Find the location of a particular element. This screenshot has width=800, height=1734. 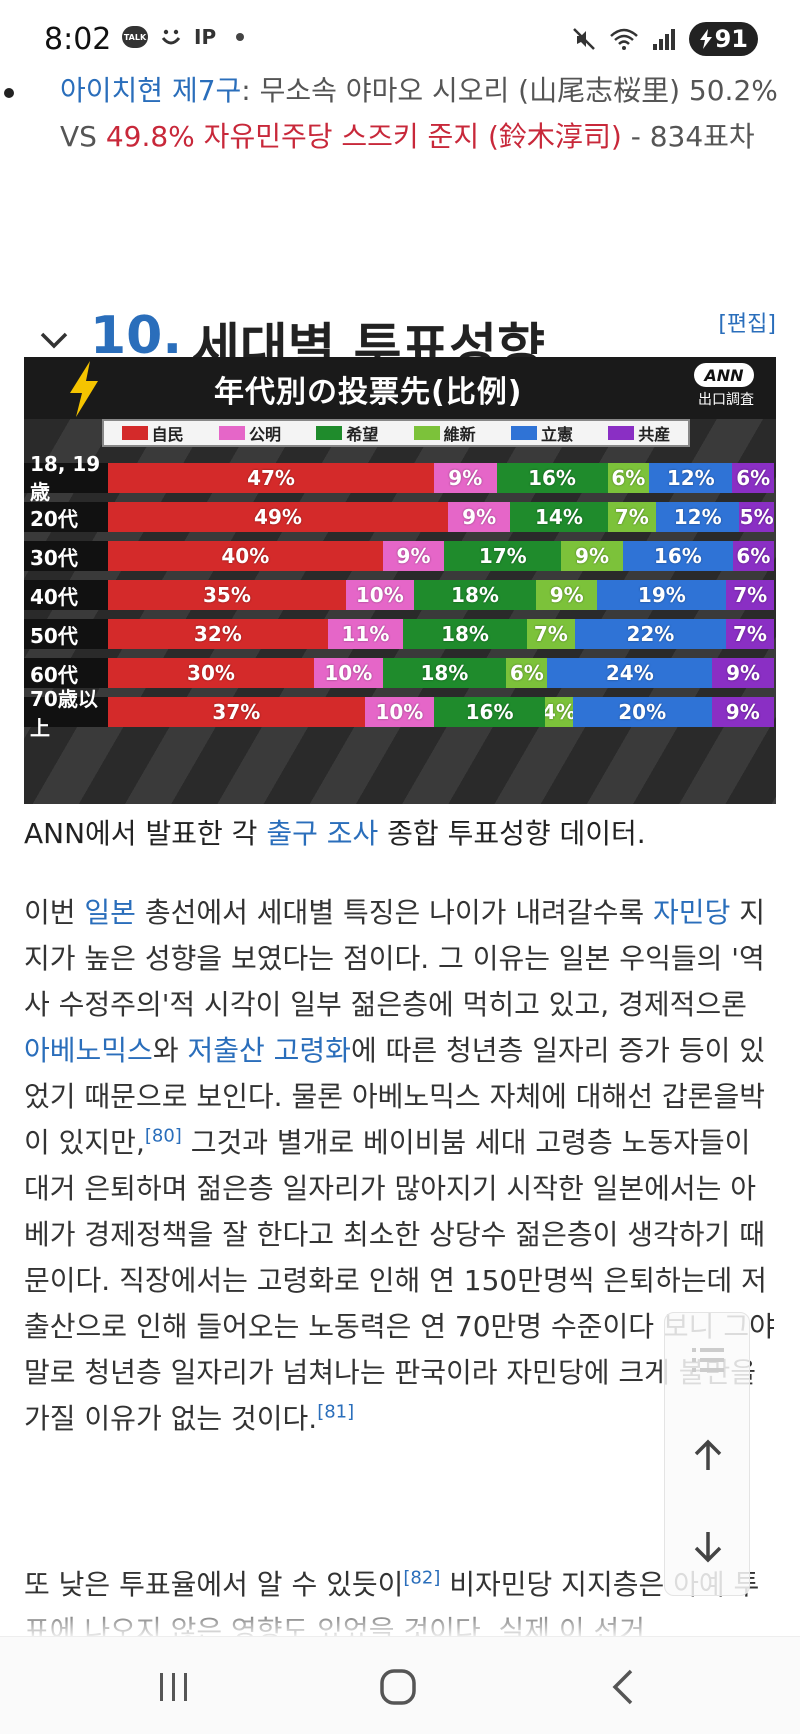

recents-button is located at coordinates (174, 1687).